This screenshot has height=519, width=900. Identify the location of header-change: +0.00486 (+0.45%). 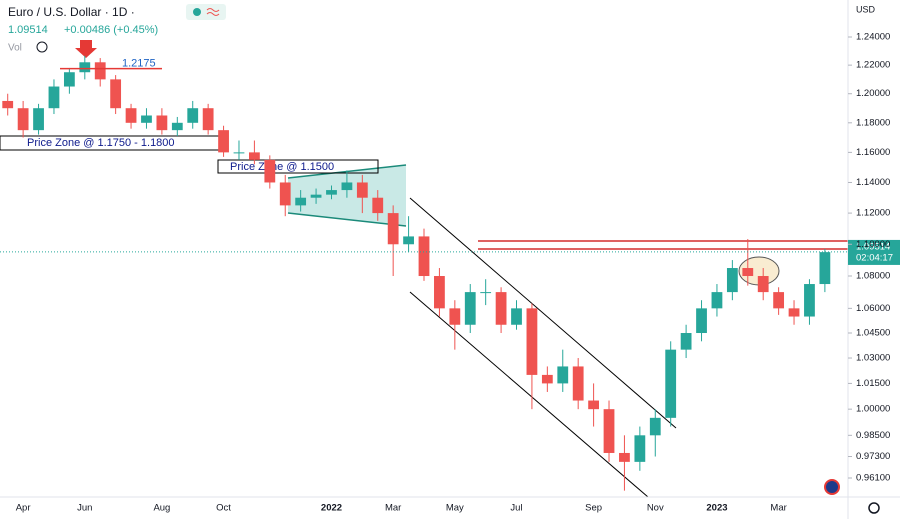
(111, 30).